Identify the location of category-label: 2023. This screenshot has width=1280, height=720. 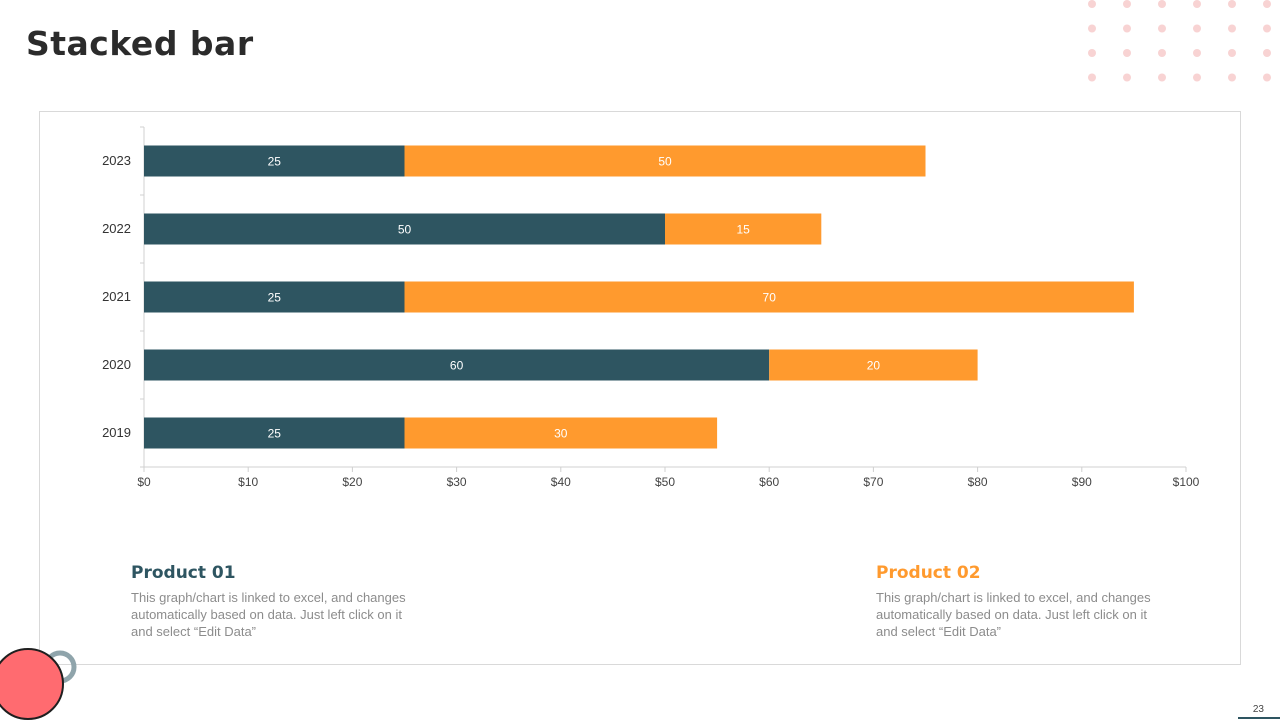
(116, 160).